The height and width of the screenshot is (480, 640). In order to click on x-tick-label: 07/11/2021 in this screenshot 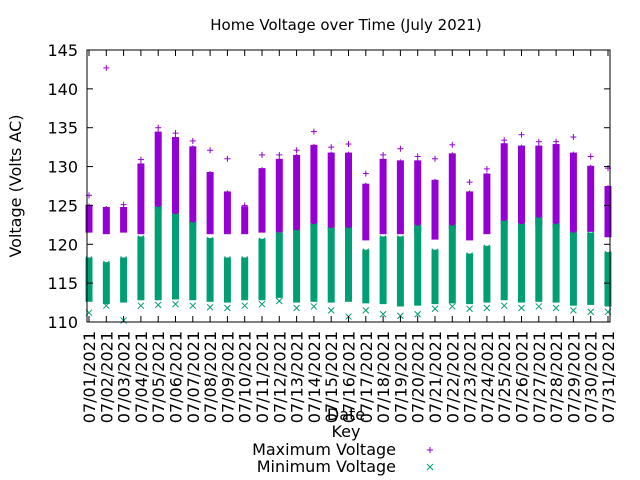, I will do `click(262, 377)`.